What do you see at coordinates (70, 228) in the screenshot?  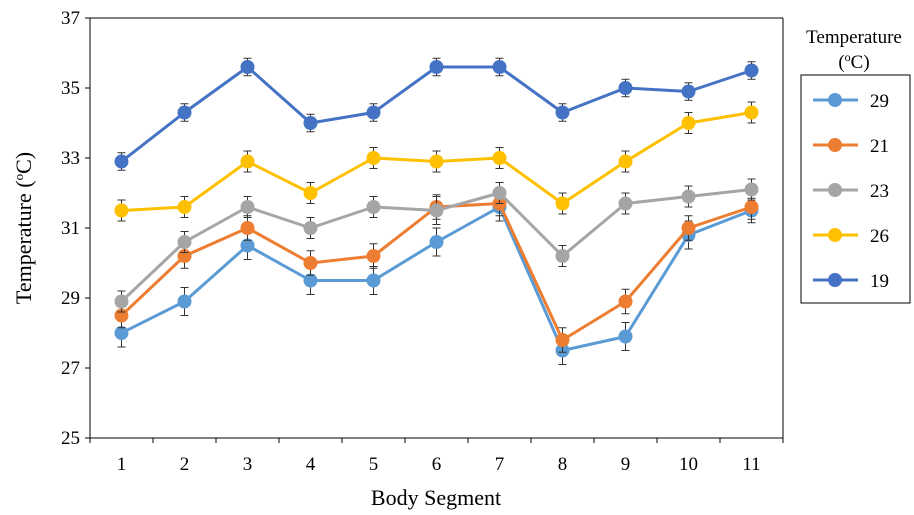 I see `y-tick-label: 31` at bounding box center [70, 228].